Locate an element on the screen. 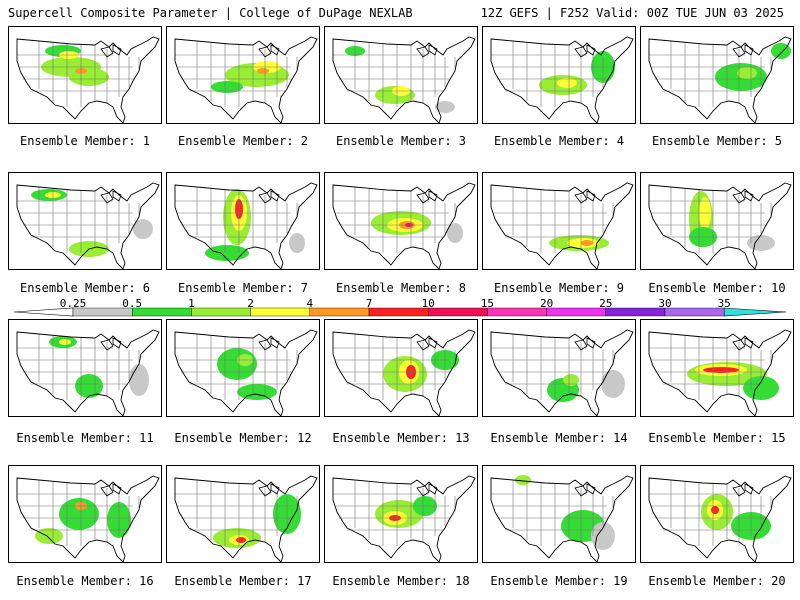 The height and width of the screenshot is (600, 800). ensemble-member-caption: Ensemble Member: 13 is located at coordinates (401, 438).